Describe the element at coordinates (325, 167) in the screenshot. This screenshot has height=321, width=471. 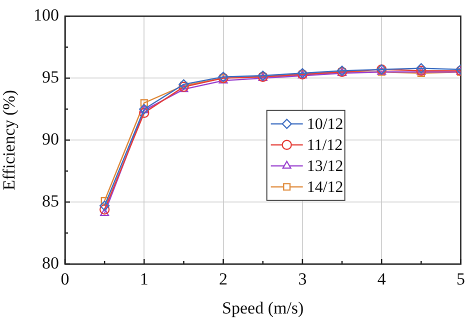
I see `legend-label: 13/12` at that location.